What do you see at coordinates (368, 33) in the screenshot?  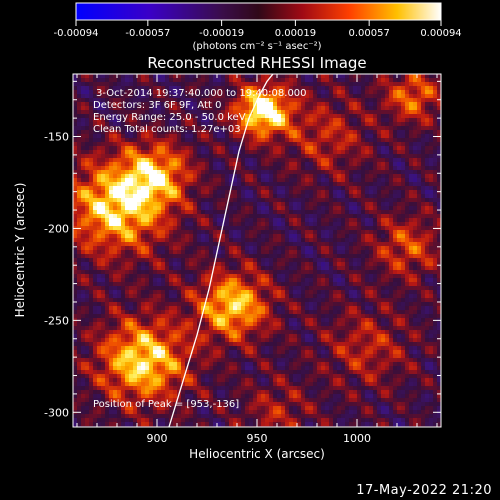 I see `colorbar-tick-label: 0.00057` at bounding box center [368, 33].